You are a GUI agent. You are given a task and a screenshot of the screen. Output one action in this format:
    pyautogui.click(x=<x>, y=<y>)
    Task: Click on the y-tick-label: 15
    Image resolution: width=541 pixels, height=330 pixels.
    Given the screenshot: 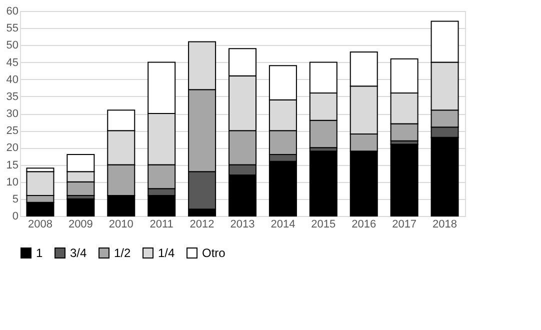 What is the action you would take?
    pyautogui.click(x=12, y=165)
    